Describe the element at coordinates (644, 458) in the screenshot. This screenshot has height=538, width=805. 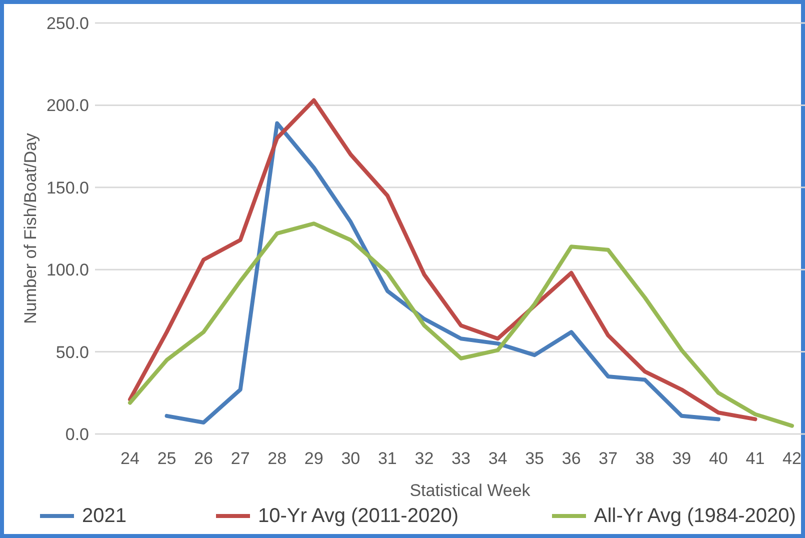
I see `x-tick-label: 38` at that location.